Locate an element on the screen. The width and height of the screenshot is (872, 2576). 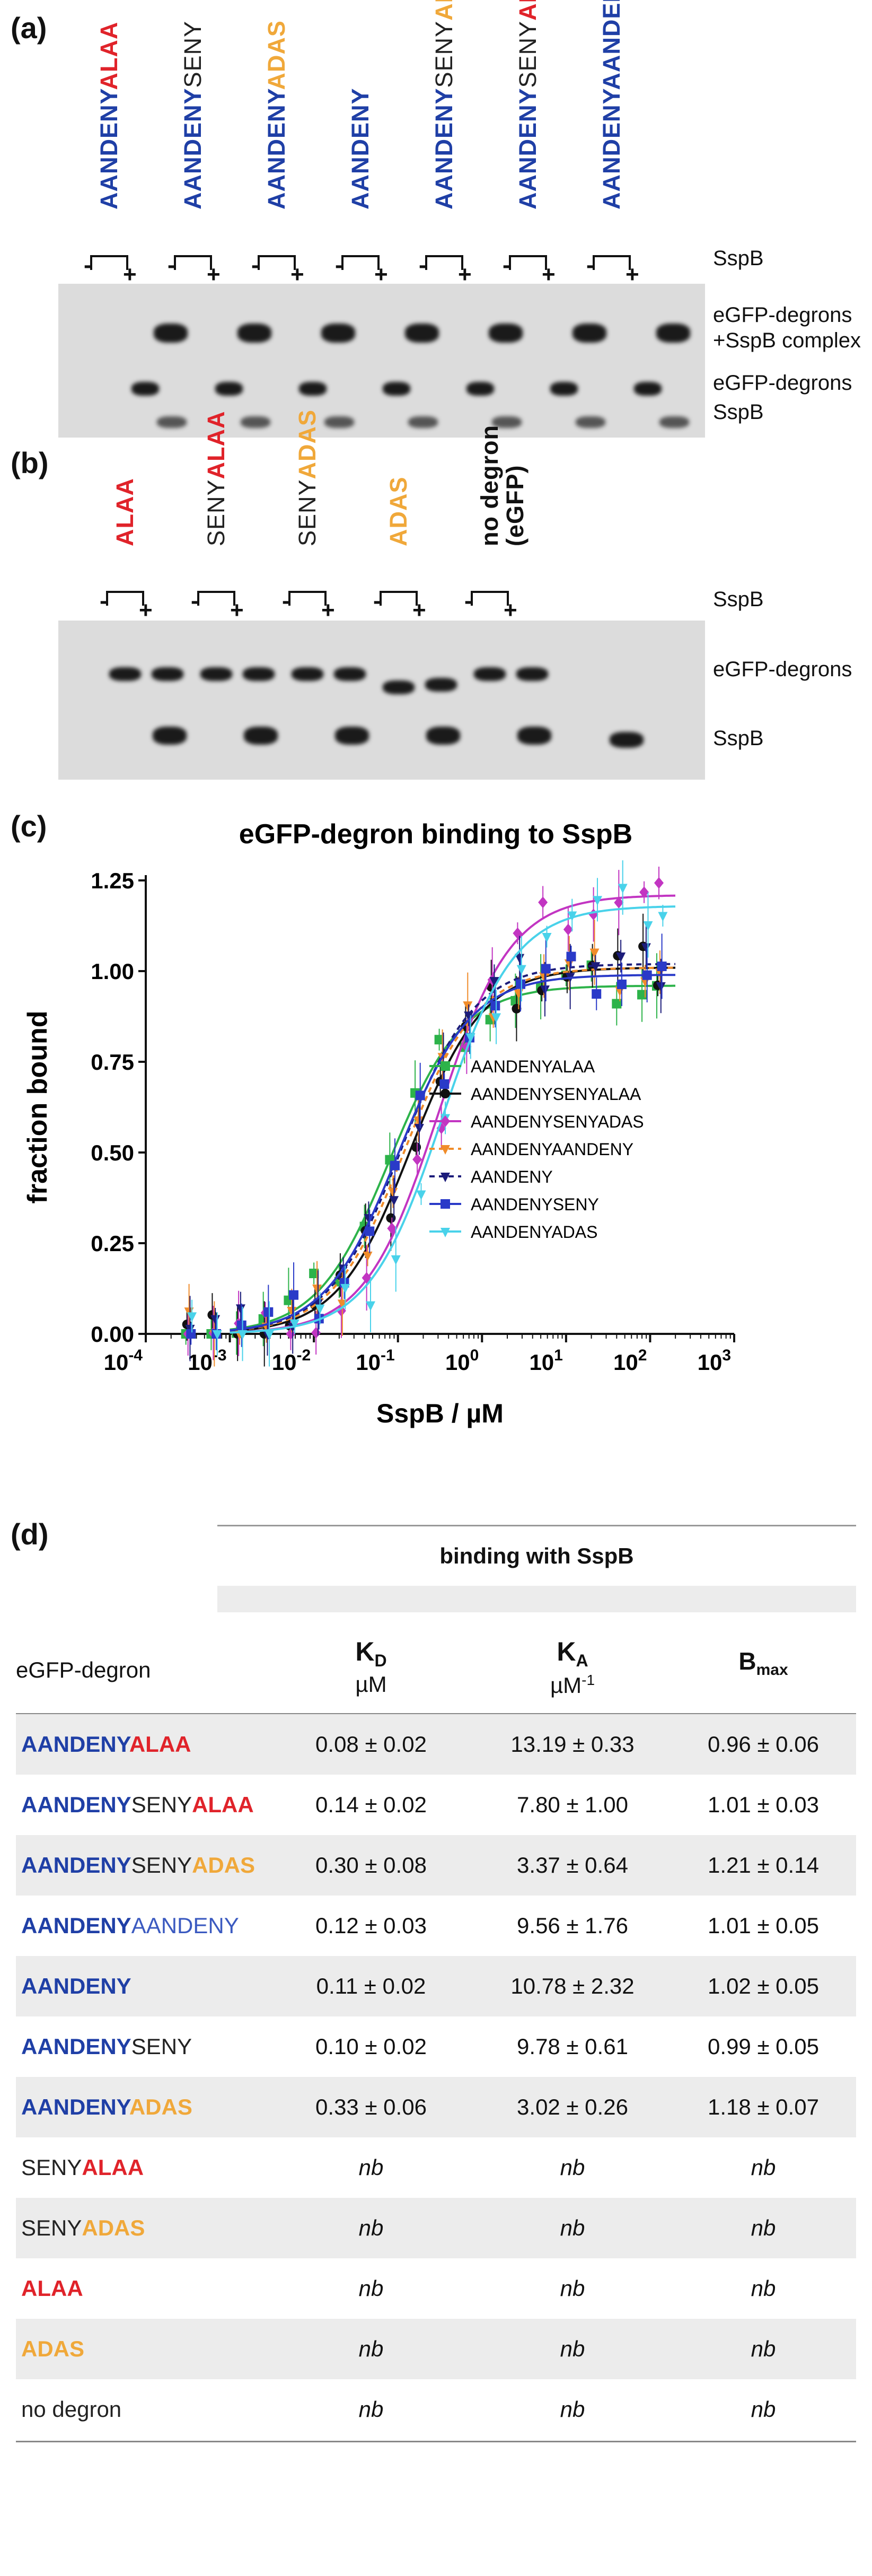
lane-label: AANDENYSENY is located at coordinates (193, 115).